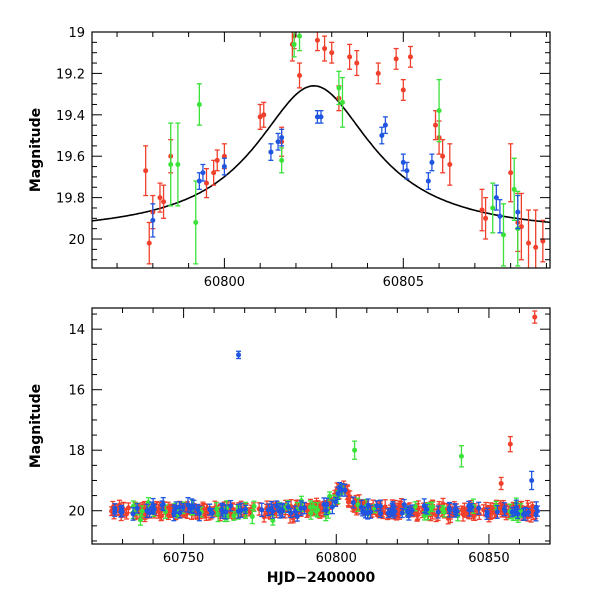 The image size is (600, 600). I want to click on outlier-point-red, so click(535, 317).